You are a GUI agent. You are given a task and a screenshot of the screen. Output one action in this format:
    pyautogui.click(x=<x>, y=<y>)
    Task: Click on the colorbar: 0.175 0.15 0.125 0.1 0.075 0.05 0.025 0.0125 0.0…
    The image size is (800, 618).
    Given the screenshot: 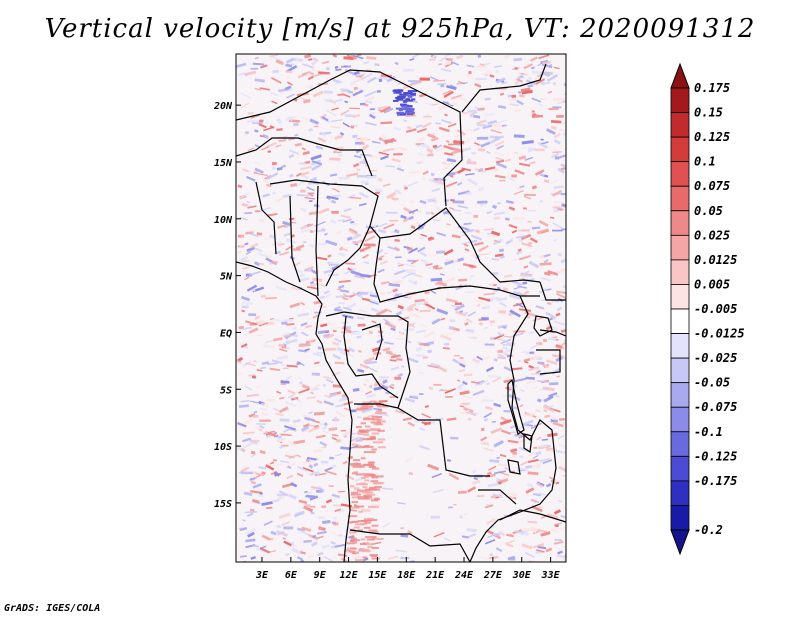 What is the action you would take?
    pyautogui.click(x=707, y=309)
    